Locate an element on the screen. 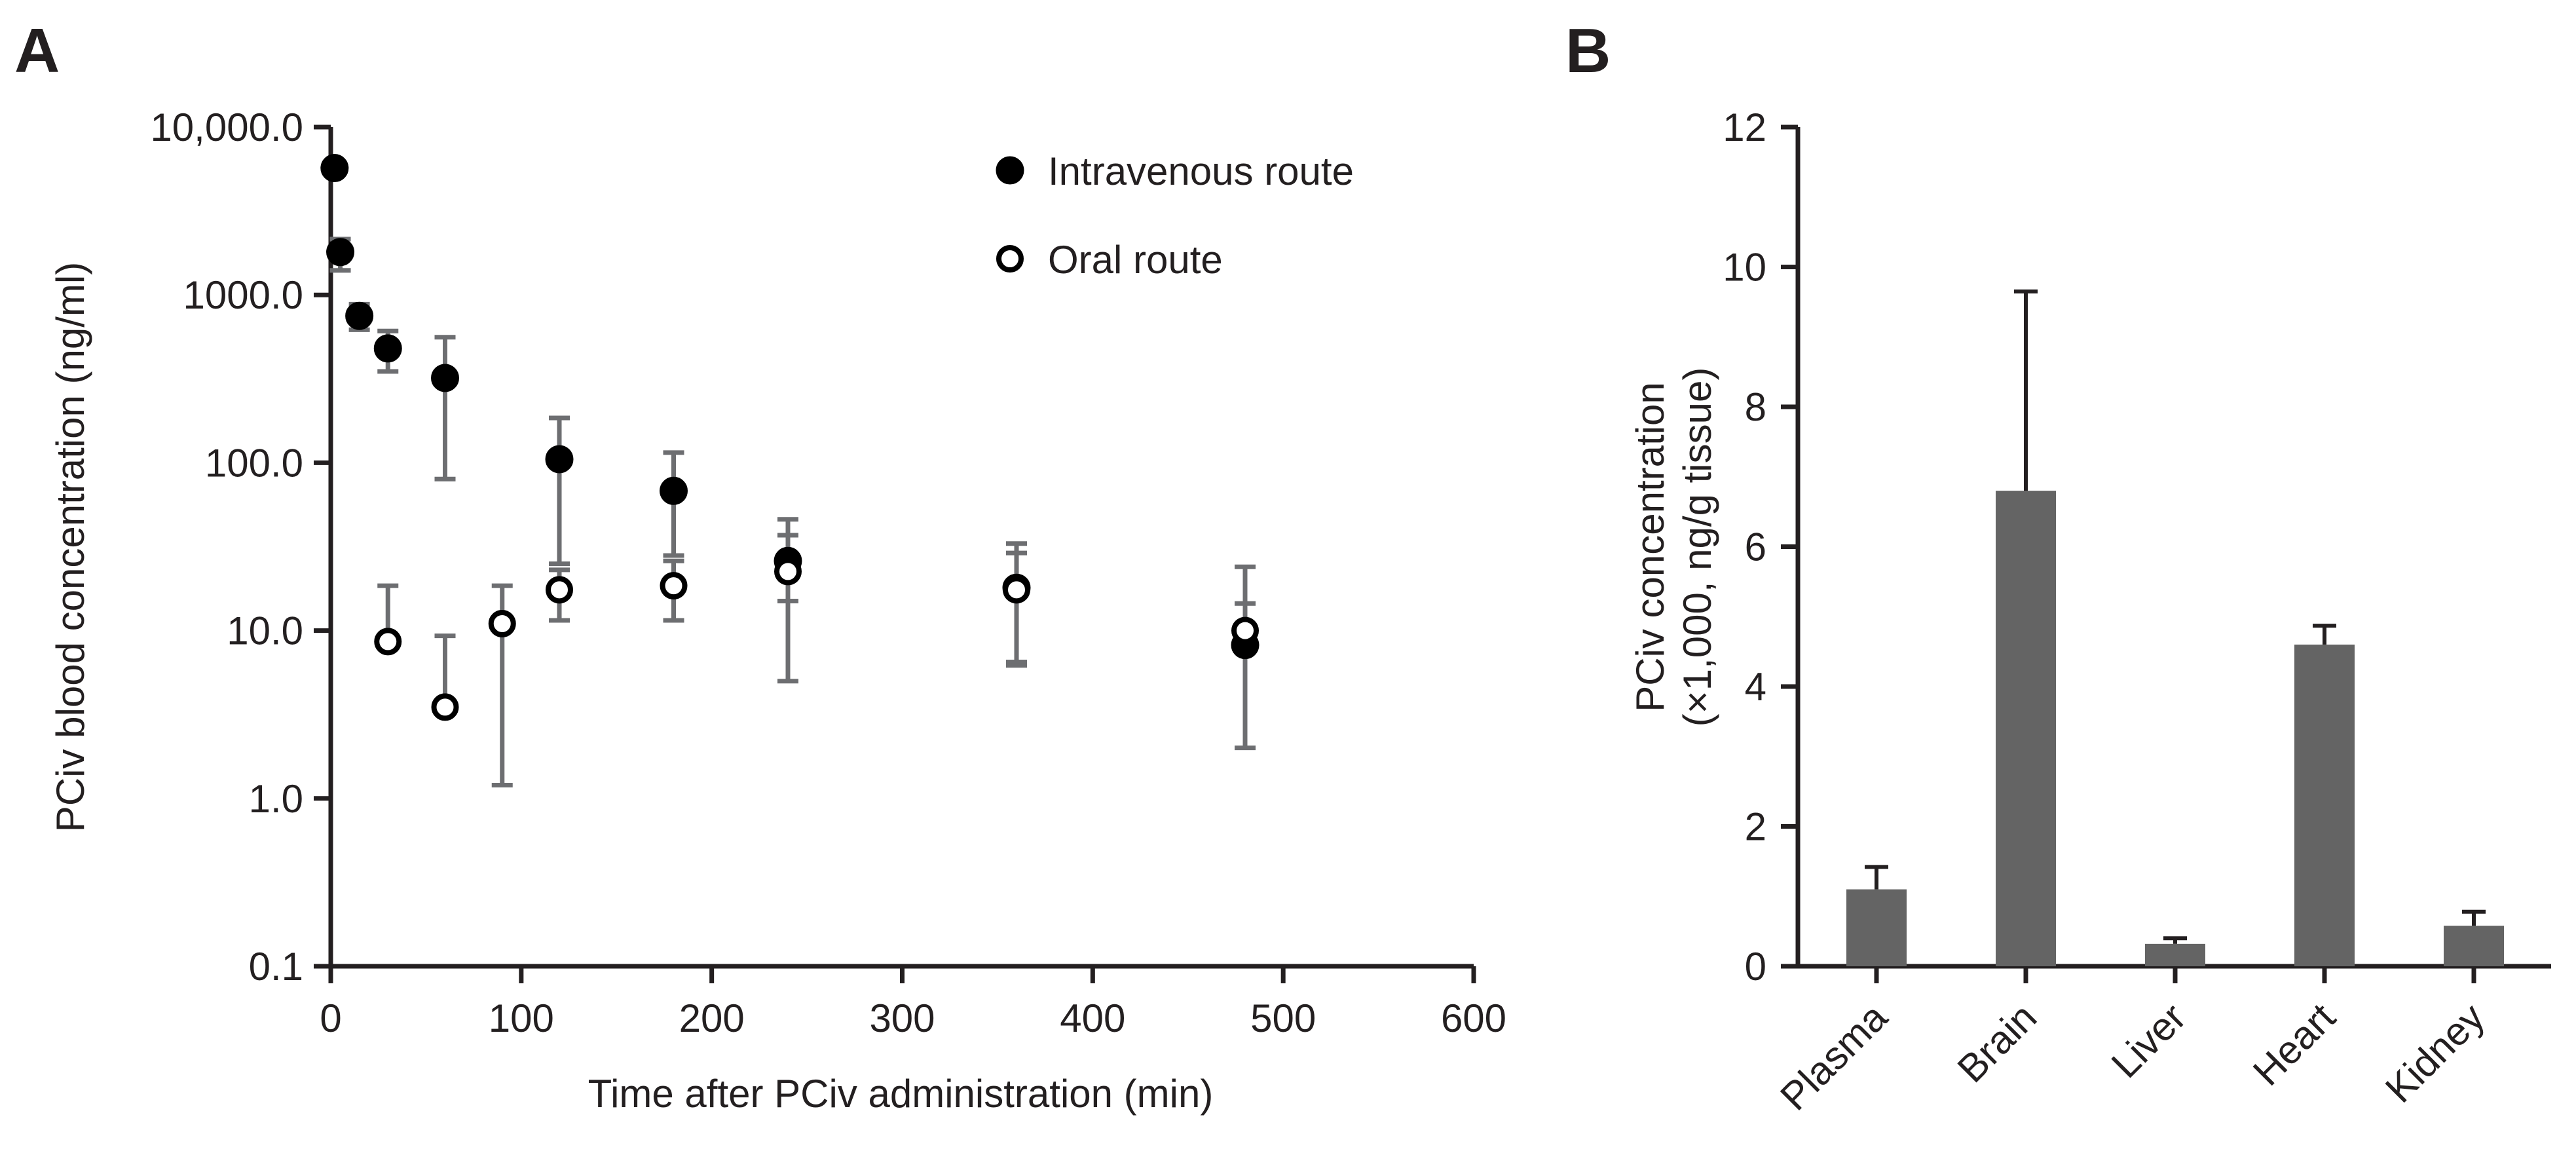 This screenshot has width=2576, height=1151. chart-b-y-tick-label: 8 is located at coordinates (1755, 407).